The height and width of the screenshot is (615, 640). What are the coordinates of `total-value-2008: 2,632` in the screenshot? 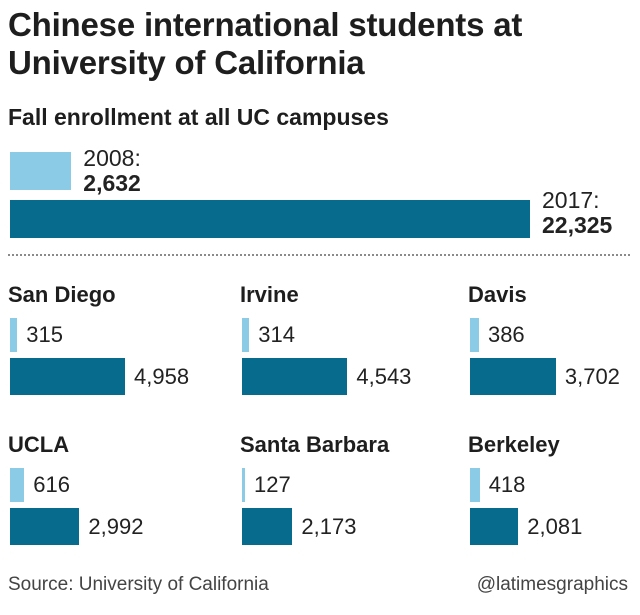 It's located at (112, 183).